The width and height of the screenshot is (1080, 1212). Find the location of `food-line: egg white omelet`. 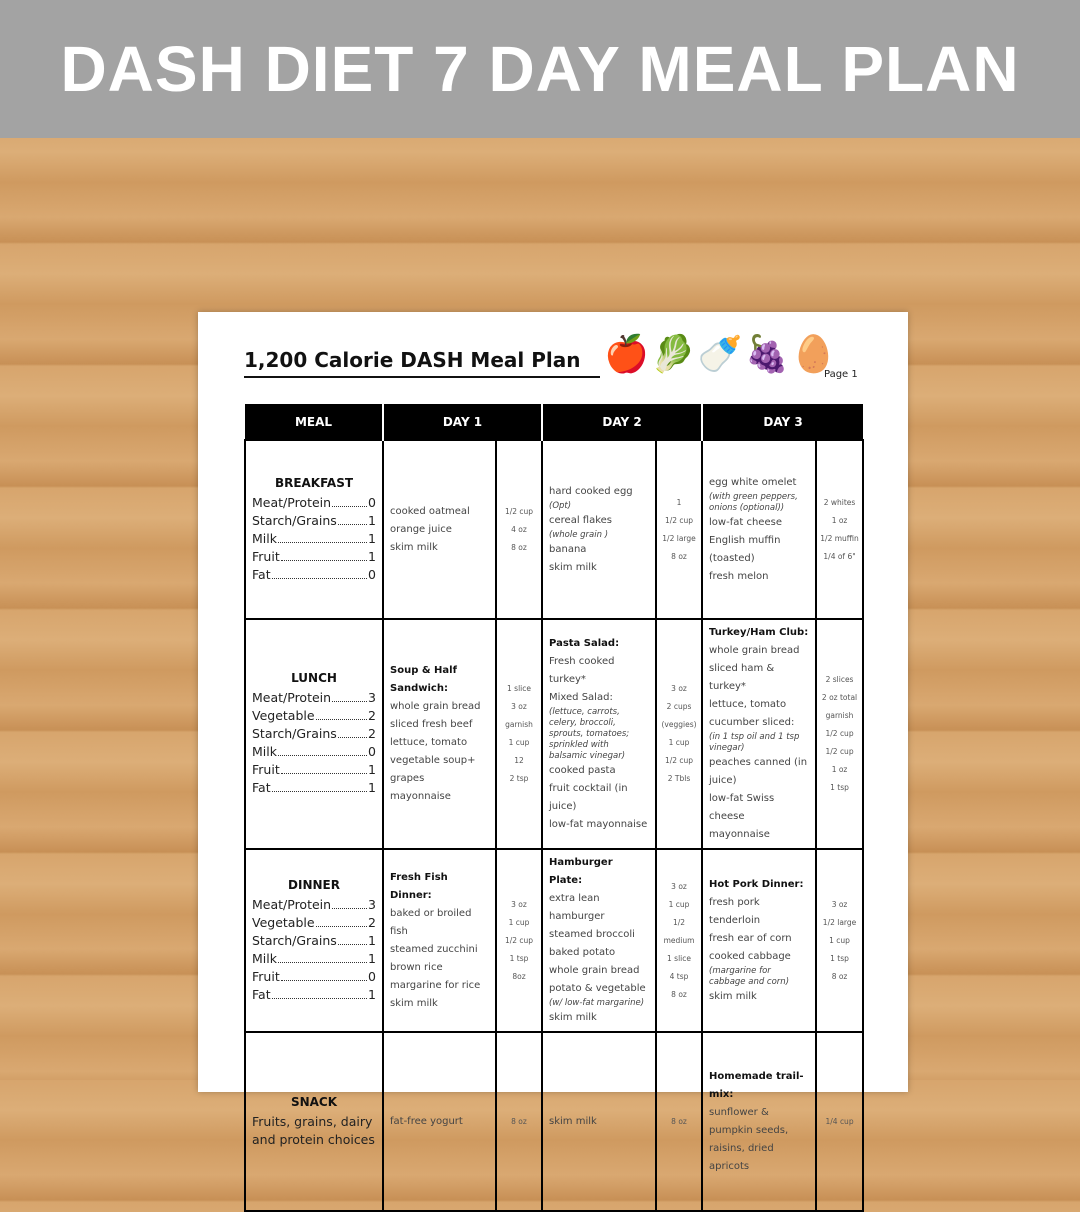

food-line: egg white omelet is located at coordinates (753, 482).